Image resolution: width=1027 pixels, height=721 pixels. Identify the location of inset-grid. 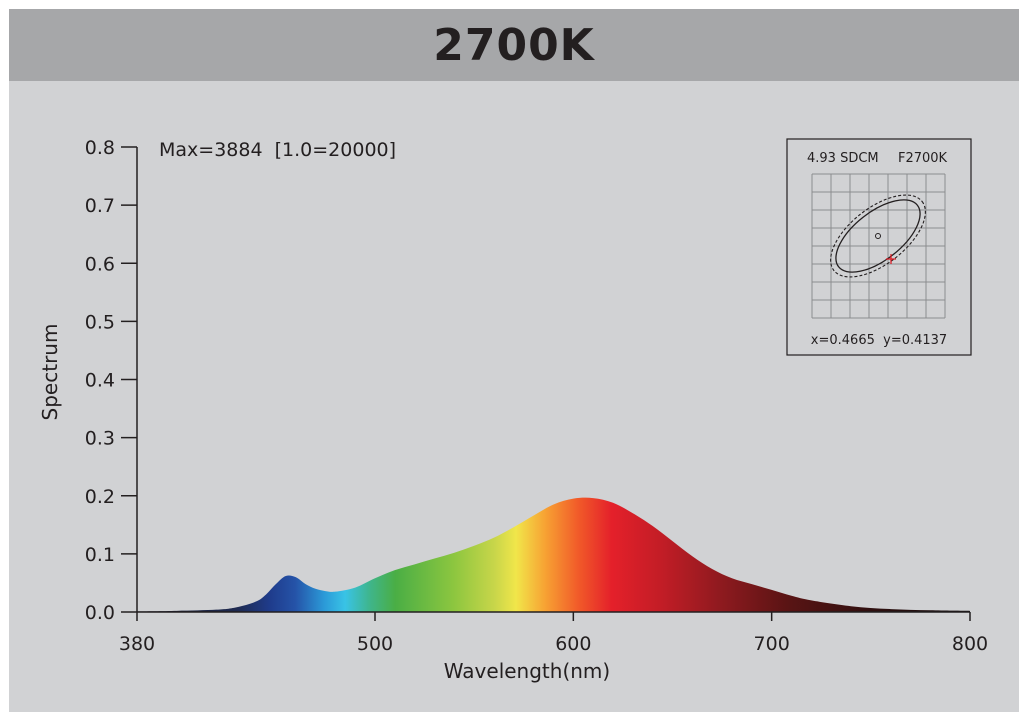
(878, 246).